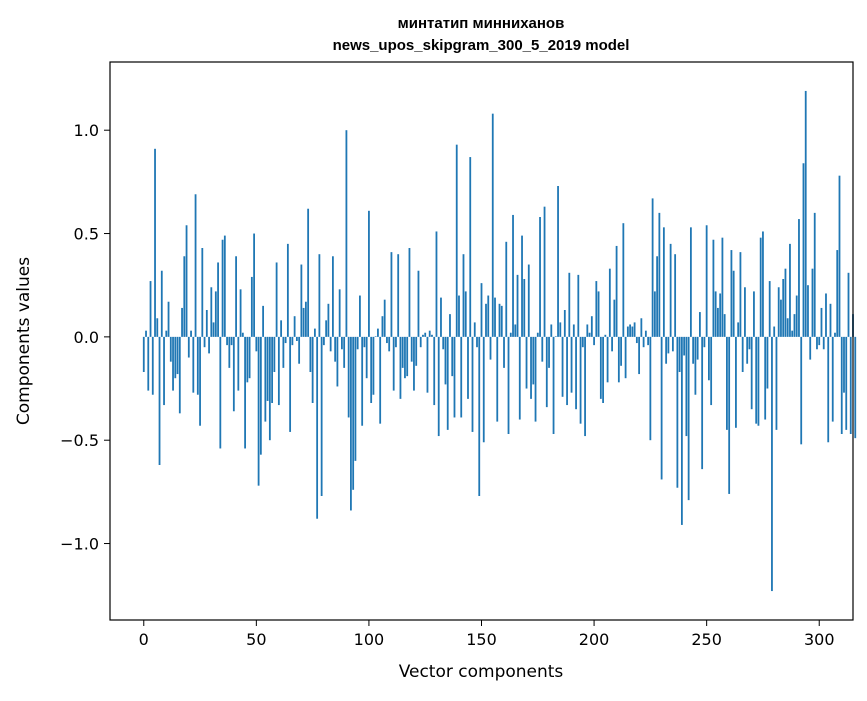 The width and height of the screenshot is (867, 701). Describe the element at coordinates (481, 639) in the screenshot. I see `x-tick-label-150: 150` at that location.